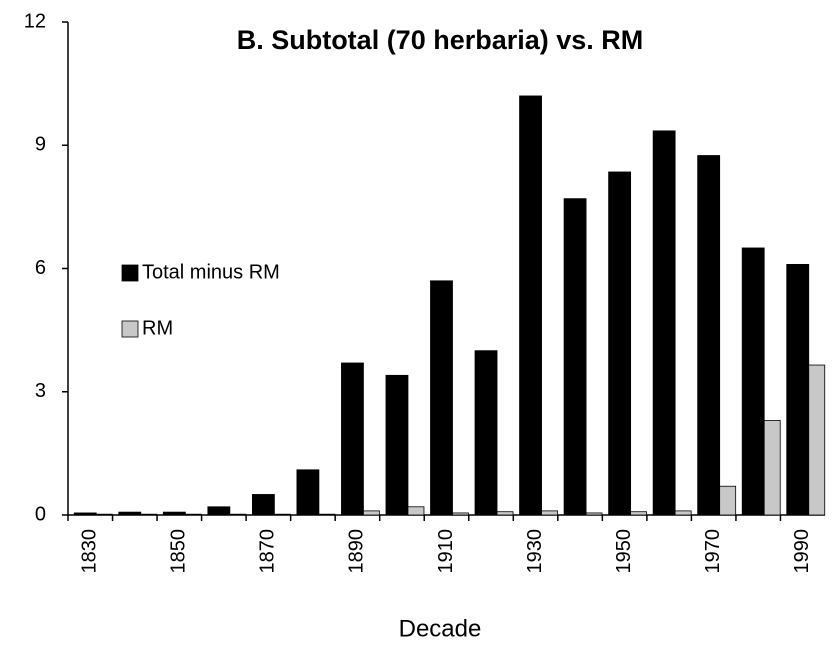 This screenshot has width=834, height=648. What do you see at coordinates (157, 328) in the screenshot?
I see `legend-label: RM` at bounding box center [157, 328].